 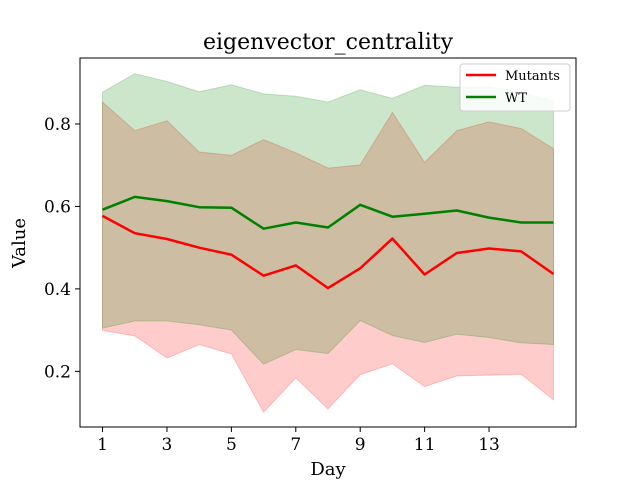 What do you see at coordinates (57, 207) in the screenshot?
I see `y-tick-label: 0.6` at bounding box center [57, 207].